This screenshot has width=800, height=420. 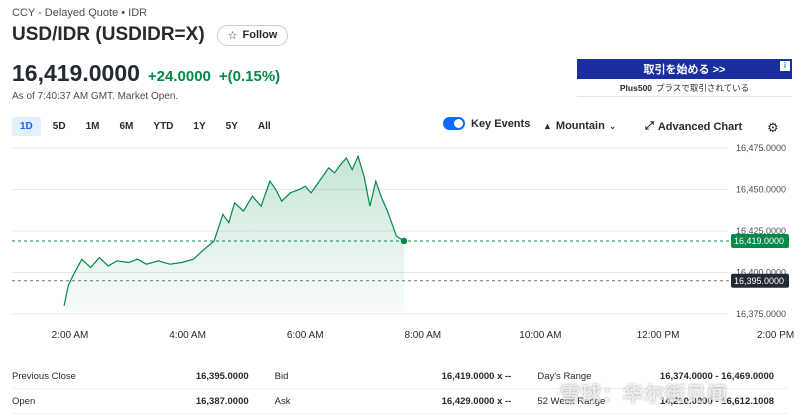 What do you see at coordinates (70, 335) in the screenshot?
I see `x-tick-label: 2:00 AM` at bounding box center [70, 335].